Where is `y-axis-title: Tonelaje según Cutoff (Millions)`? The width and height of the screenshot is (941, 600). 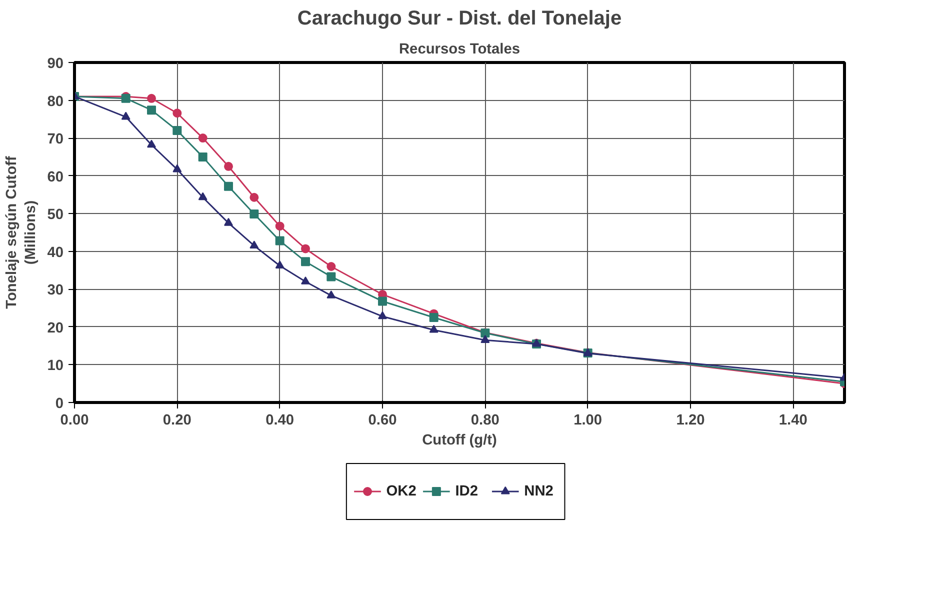
y-axis-title: Tonelaje según Cutoff (Millions) is located at coordinates (22, 232).